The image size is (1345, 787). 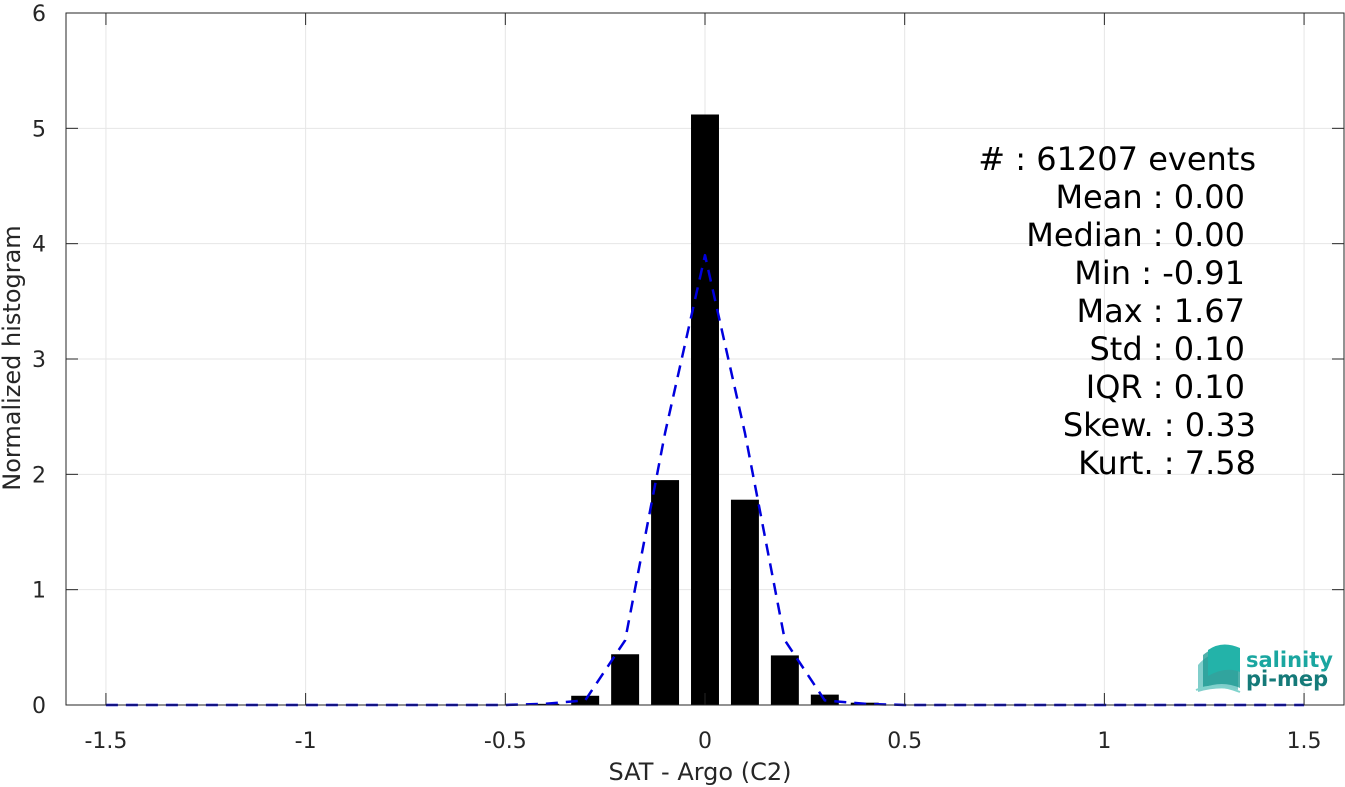 What do you see at coordinates (1160, 311) in the screenshot?
I see `stats-max: Max : 1.67` at bounding box center [1160, 311].